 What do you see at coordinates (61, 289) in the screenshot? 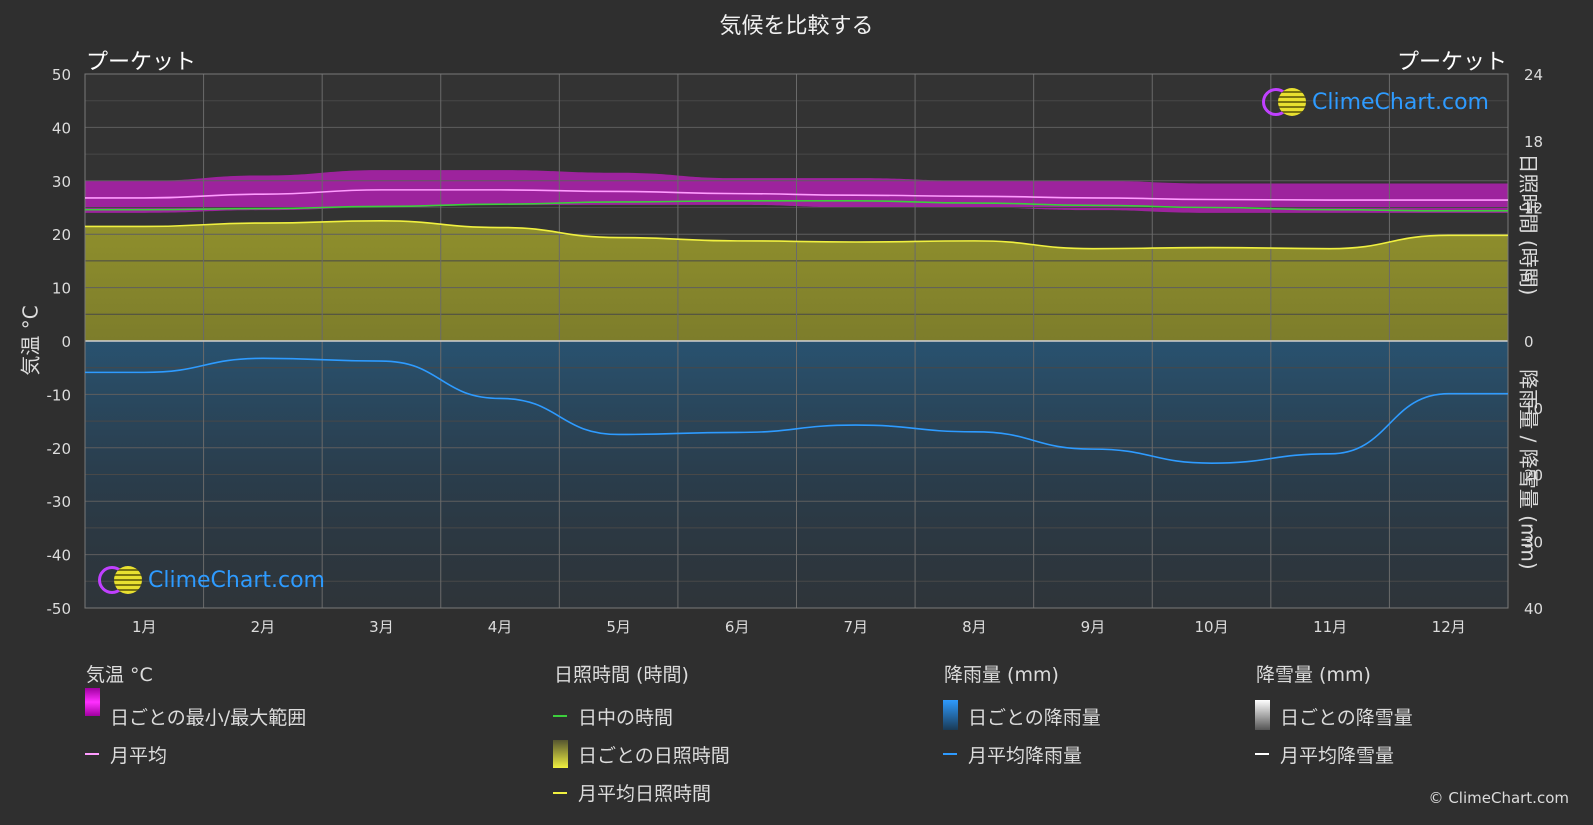
I see `y-tick-left: 10` at bounding box center [61, 289].